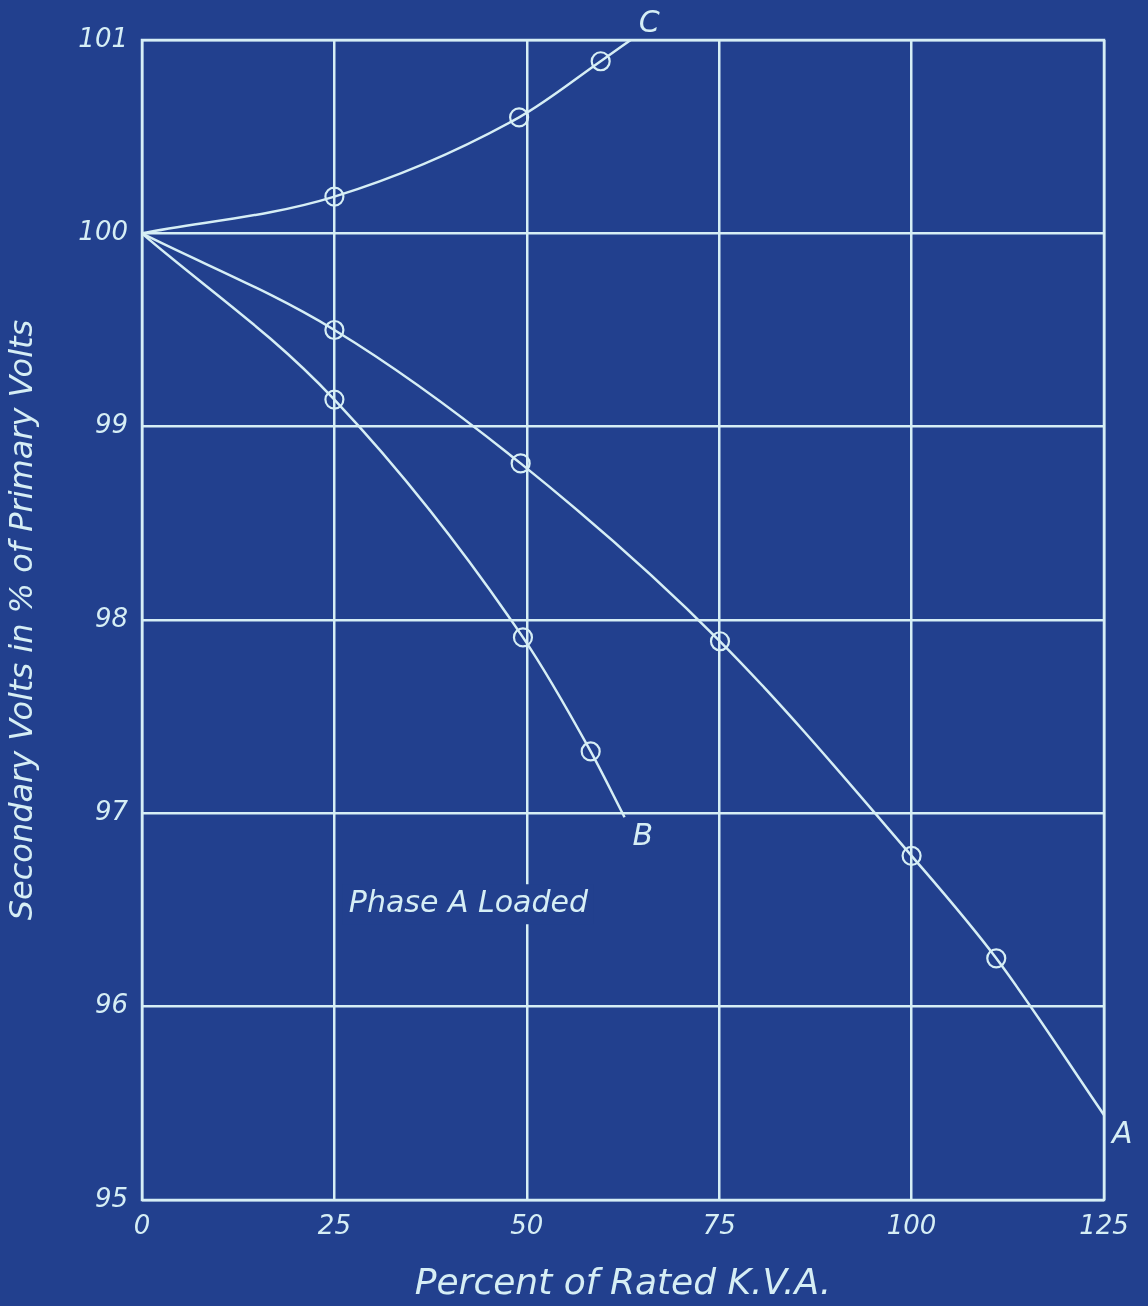 The width and height of the screenshot is (1148, 1306). What do you see at coordinates (111, 811) in the screenshot?
I see `y-tick-label: 97` at bounding box center [111, 811].